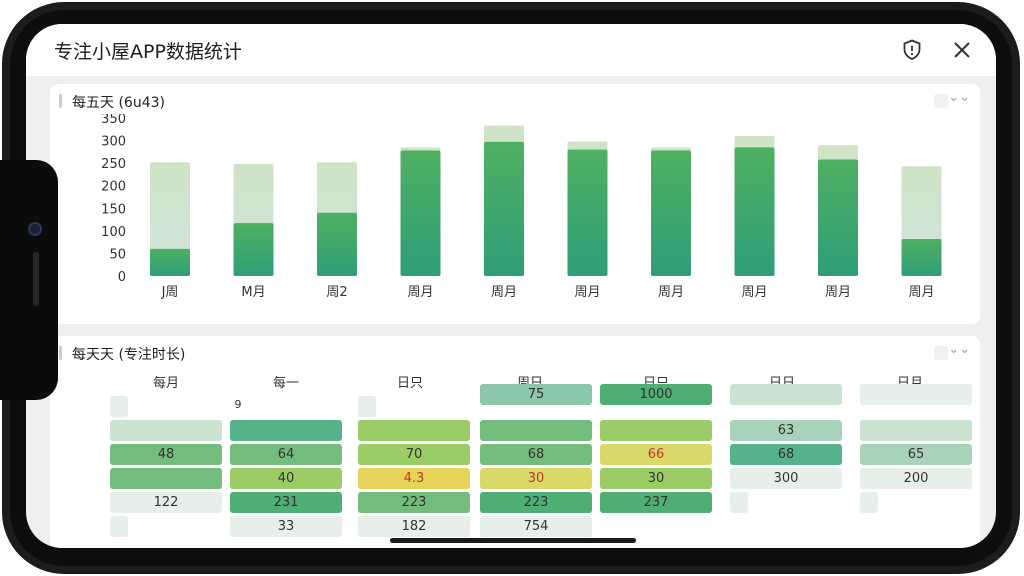 This screenshot has width=1024, height=576. I want to click on heatmap-cell-value: 63, so click(786, 430).